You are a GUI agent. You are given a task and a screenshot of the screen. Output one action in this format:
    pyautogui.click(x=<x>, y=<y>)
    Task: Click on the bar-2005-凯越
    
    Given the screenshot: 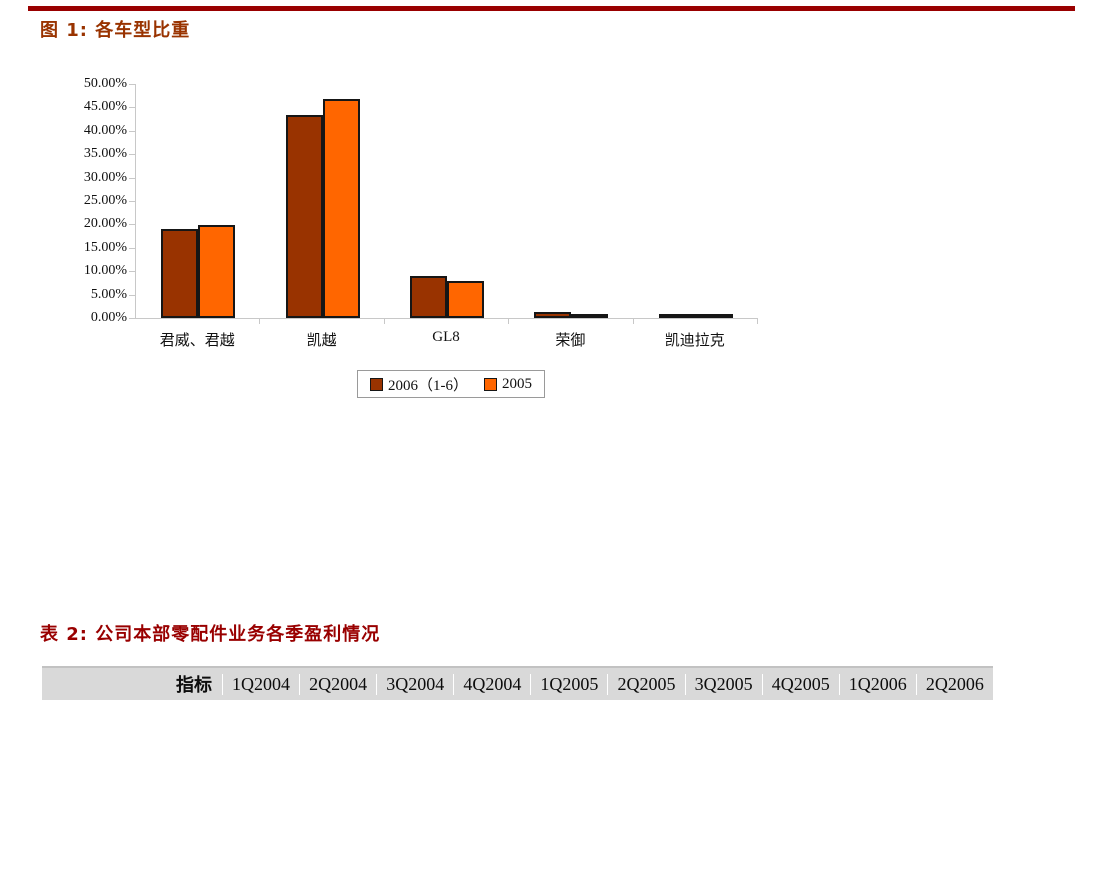 What is the action you would take?
    pyautogui.click(x=341, y=208)
    